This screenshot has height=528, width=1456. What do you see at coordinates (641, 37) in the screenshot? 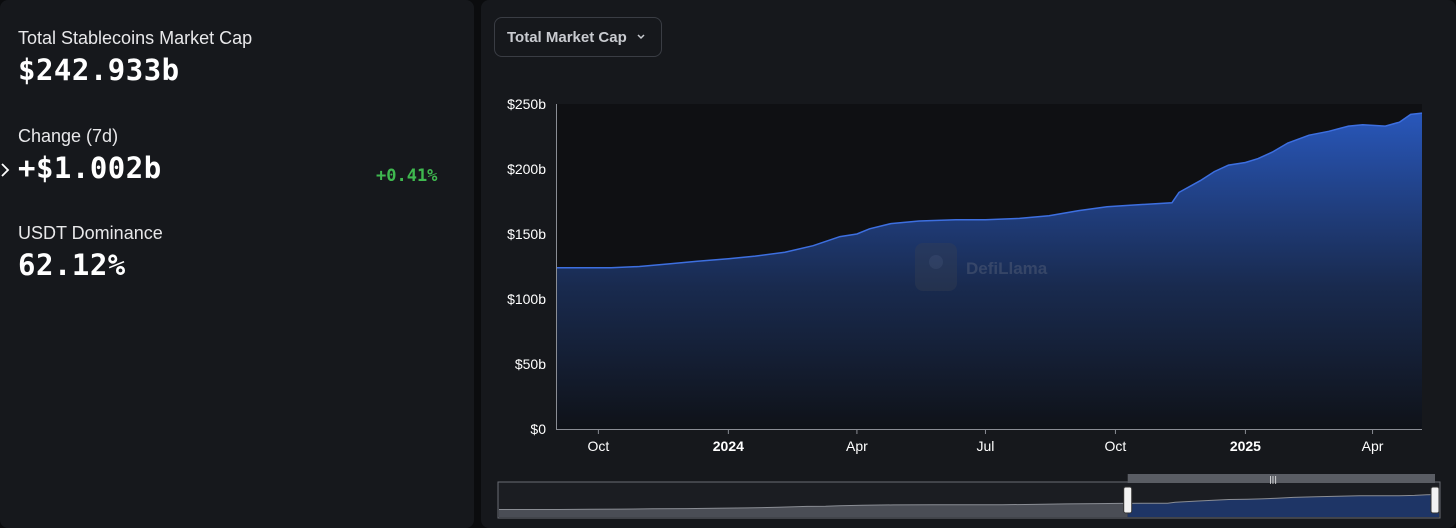
I see `chevron-down-icon` at bounding box center [641, 37].